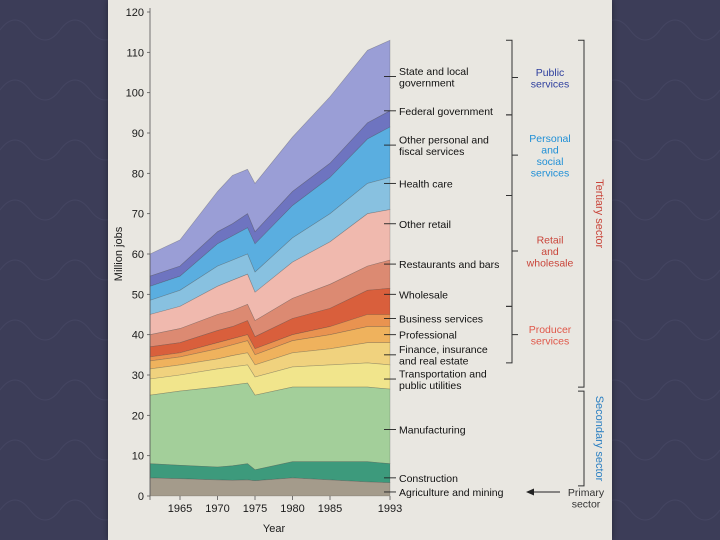 This screenshot has height=540, width=720. Describe the element at coordinates (135, 53) in the screenshot. I see `y-tick-label: 110` at that location.